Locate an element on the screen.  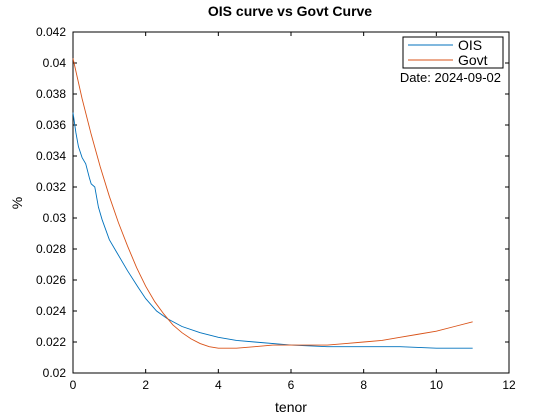
legend-label-govt: Govt is located at coordinates (473, 60).